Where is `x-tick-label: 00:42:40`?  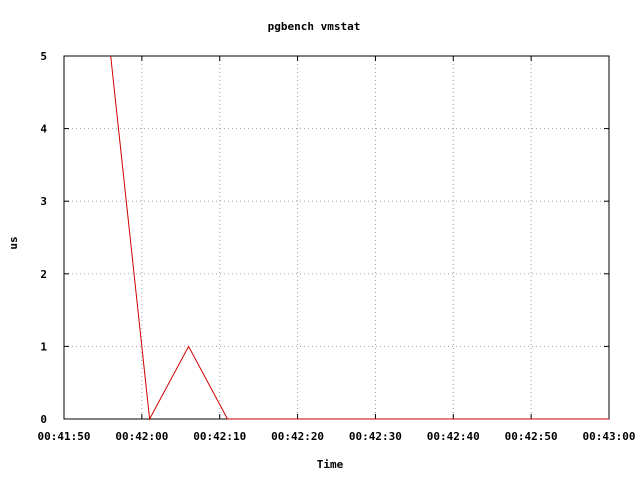 x-tick-label: 00:42:40 is located at coordinates (453, 436).